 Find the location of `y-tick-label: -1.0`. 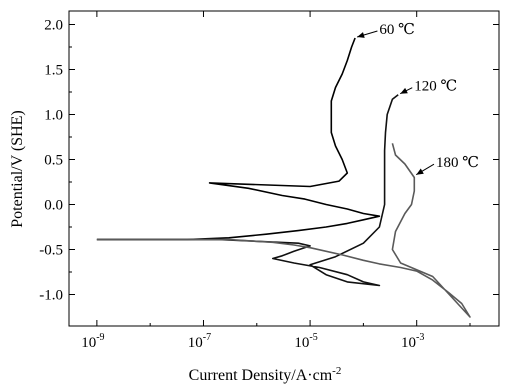

y-tick-label: -1.0 is located at coordinates (51, 296).